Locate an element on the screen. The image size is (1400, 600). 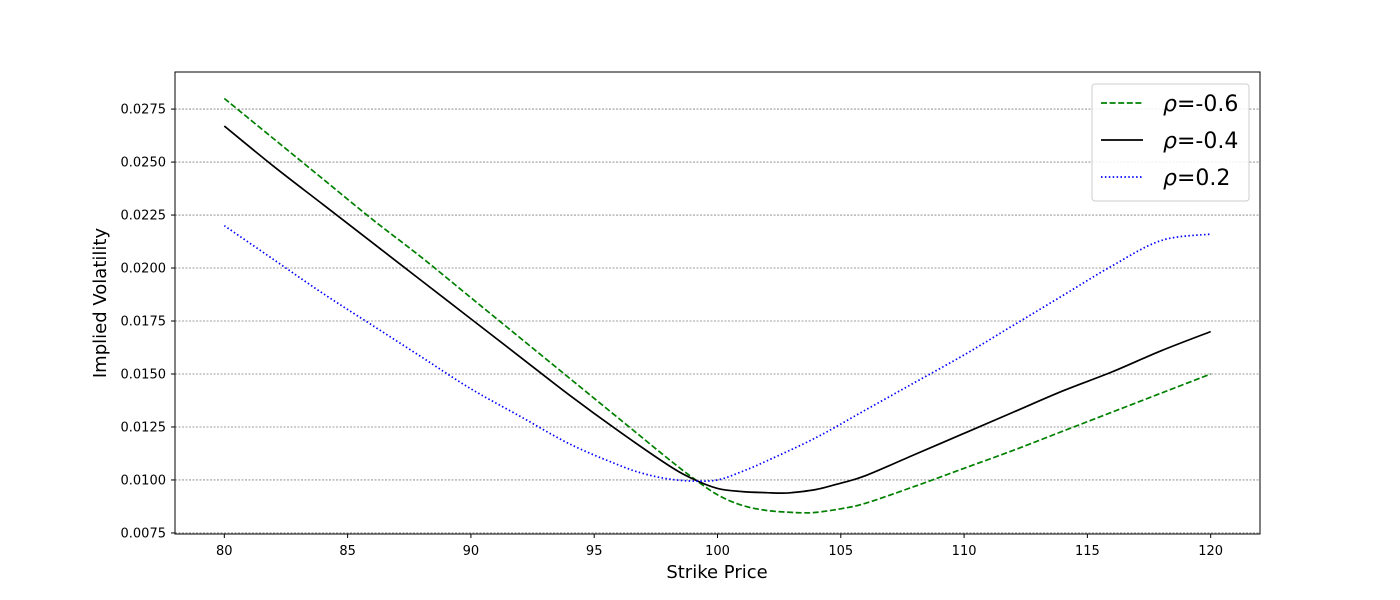
y-tick-label: 0.0225 is located at coordinates (144, 216).